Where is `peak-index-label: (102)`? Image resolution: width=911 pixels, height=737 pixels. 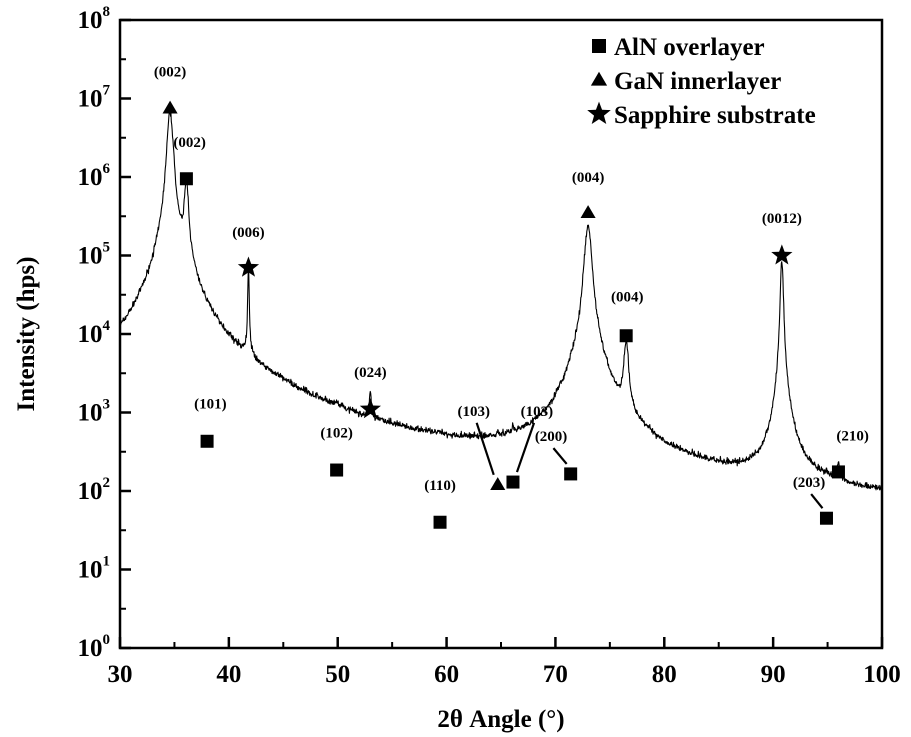
peak-index-label: (102) is located at coordinates (336, 433).